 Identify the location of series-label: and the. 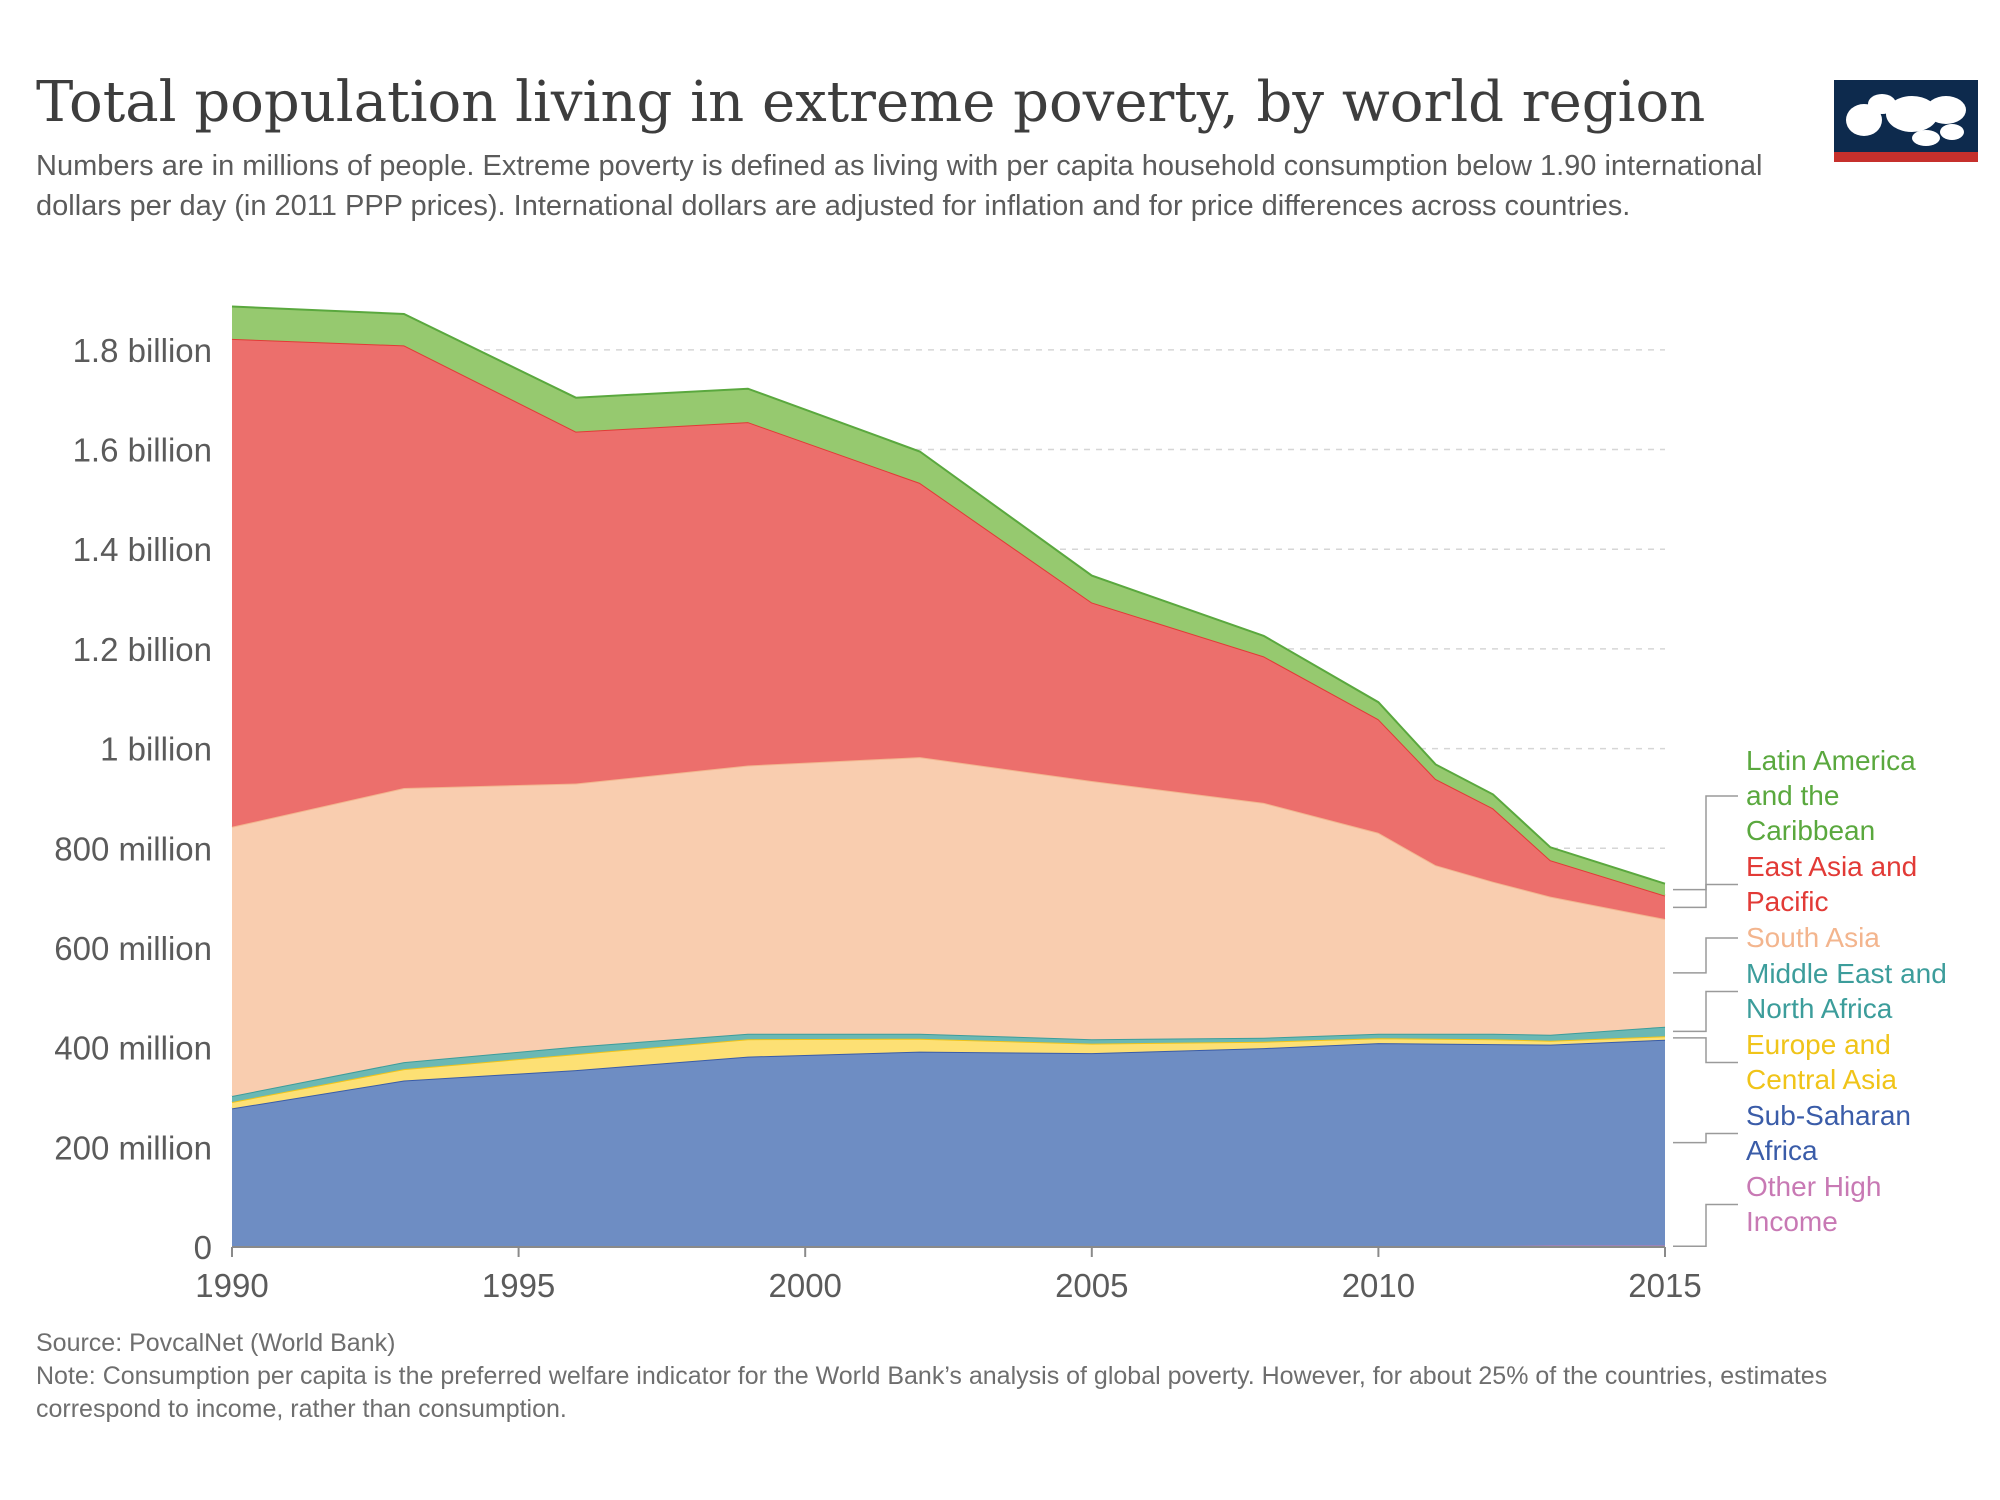
(1792, 795).